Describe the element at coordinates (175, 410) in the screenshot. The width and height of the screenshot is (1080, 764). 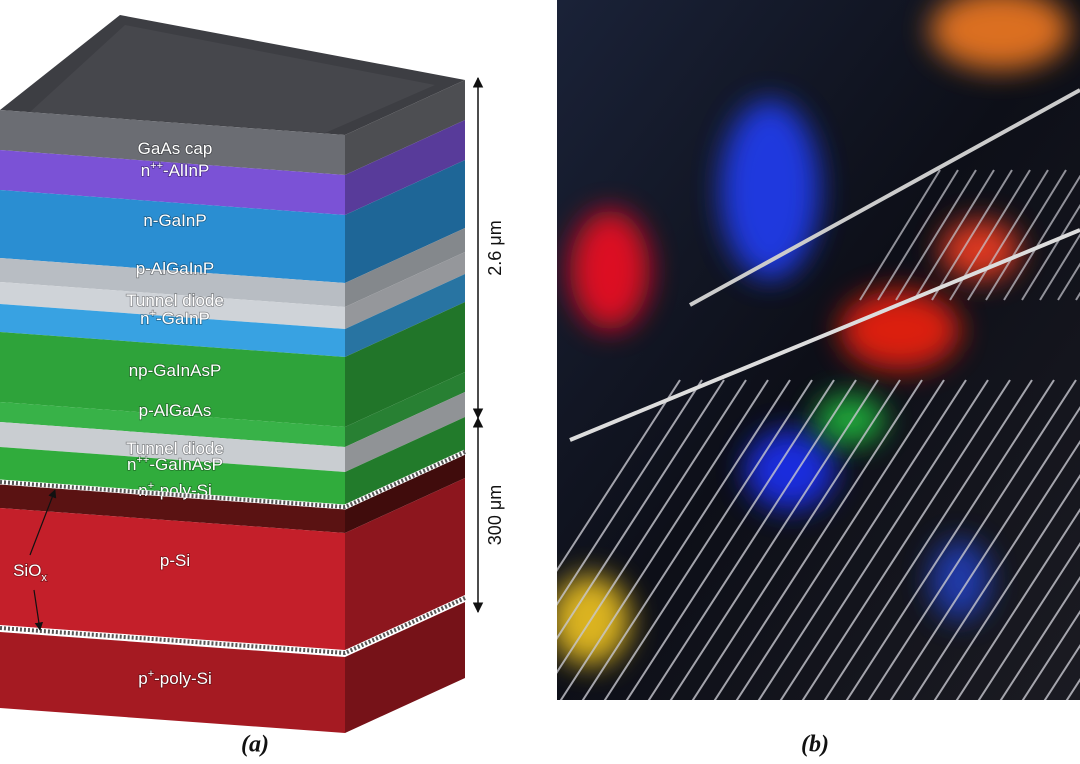
I see `layer-label-text: p-AlGaAs` at that location.